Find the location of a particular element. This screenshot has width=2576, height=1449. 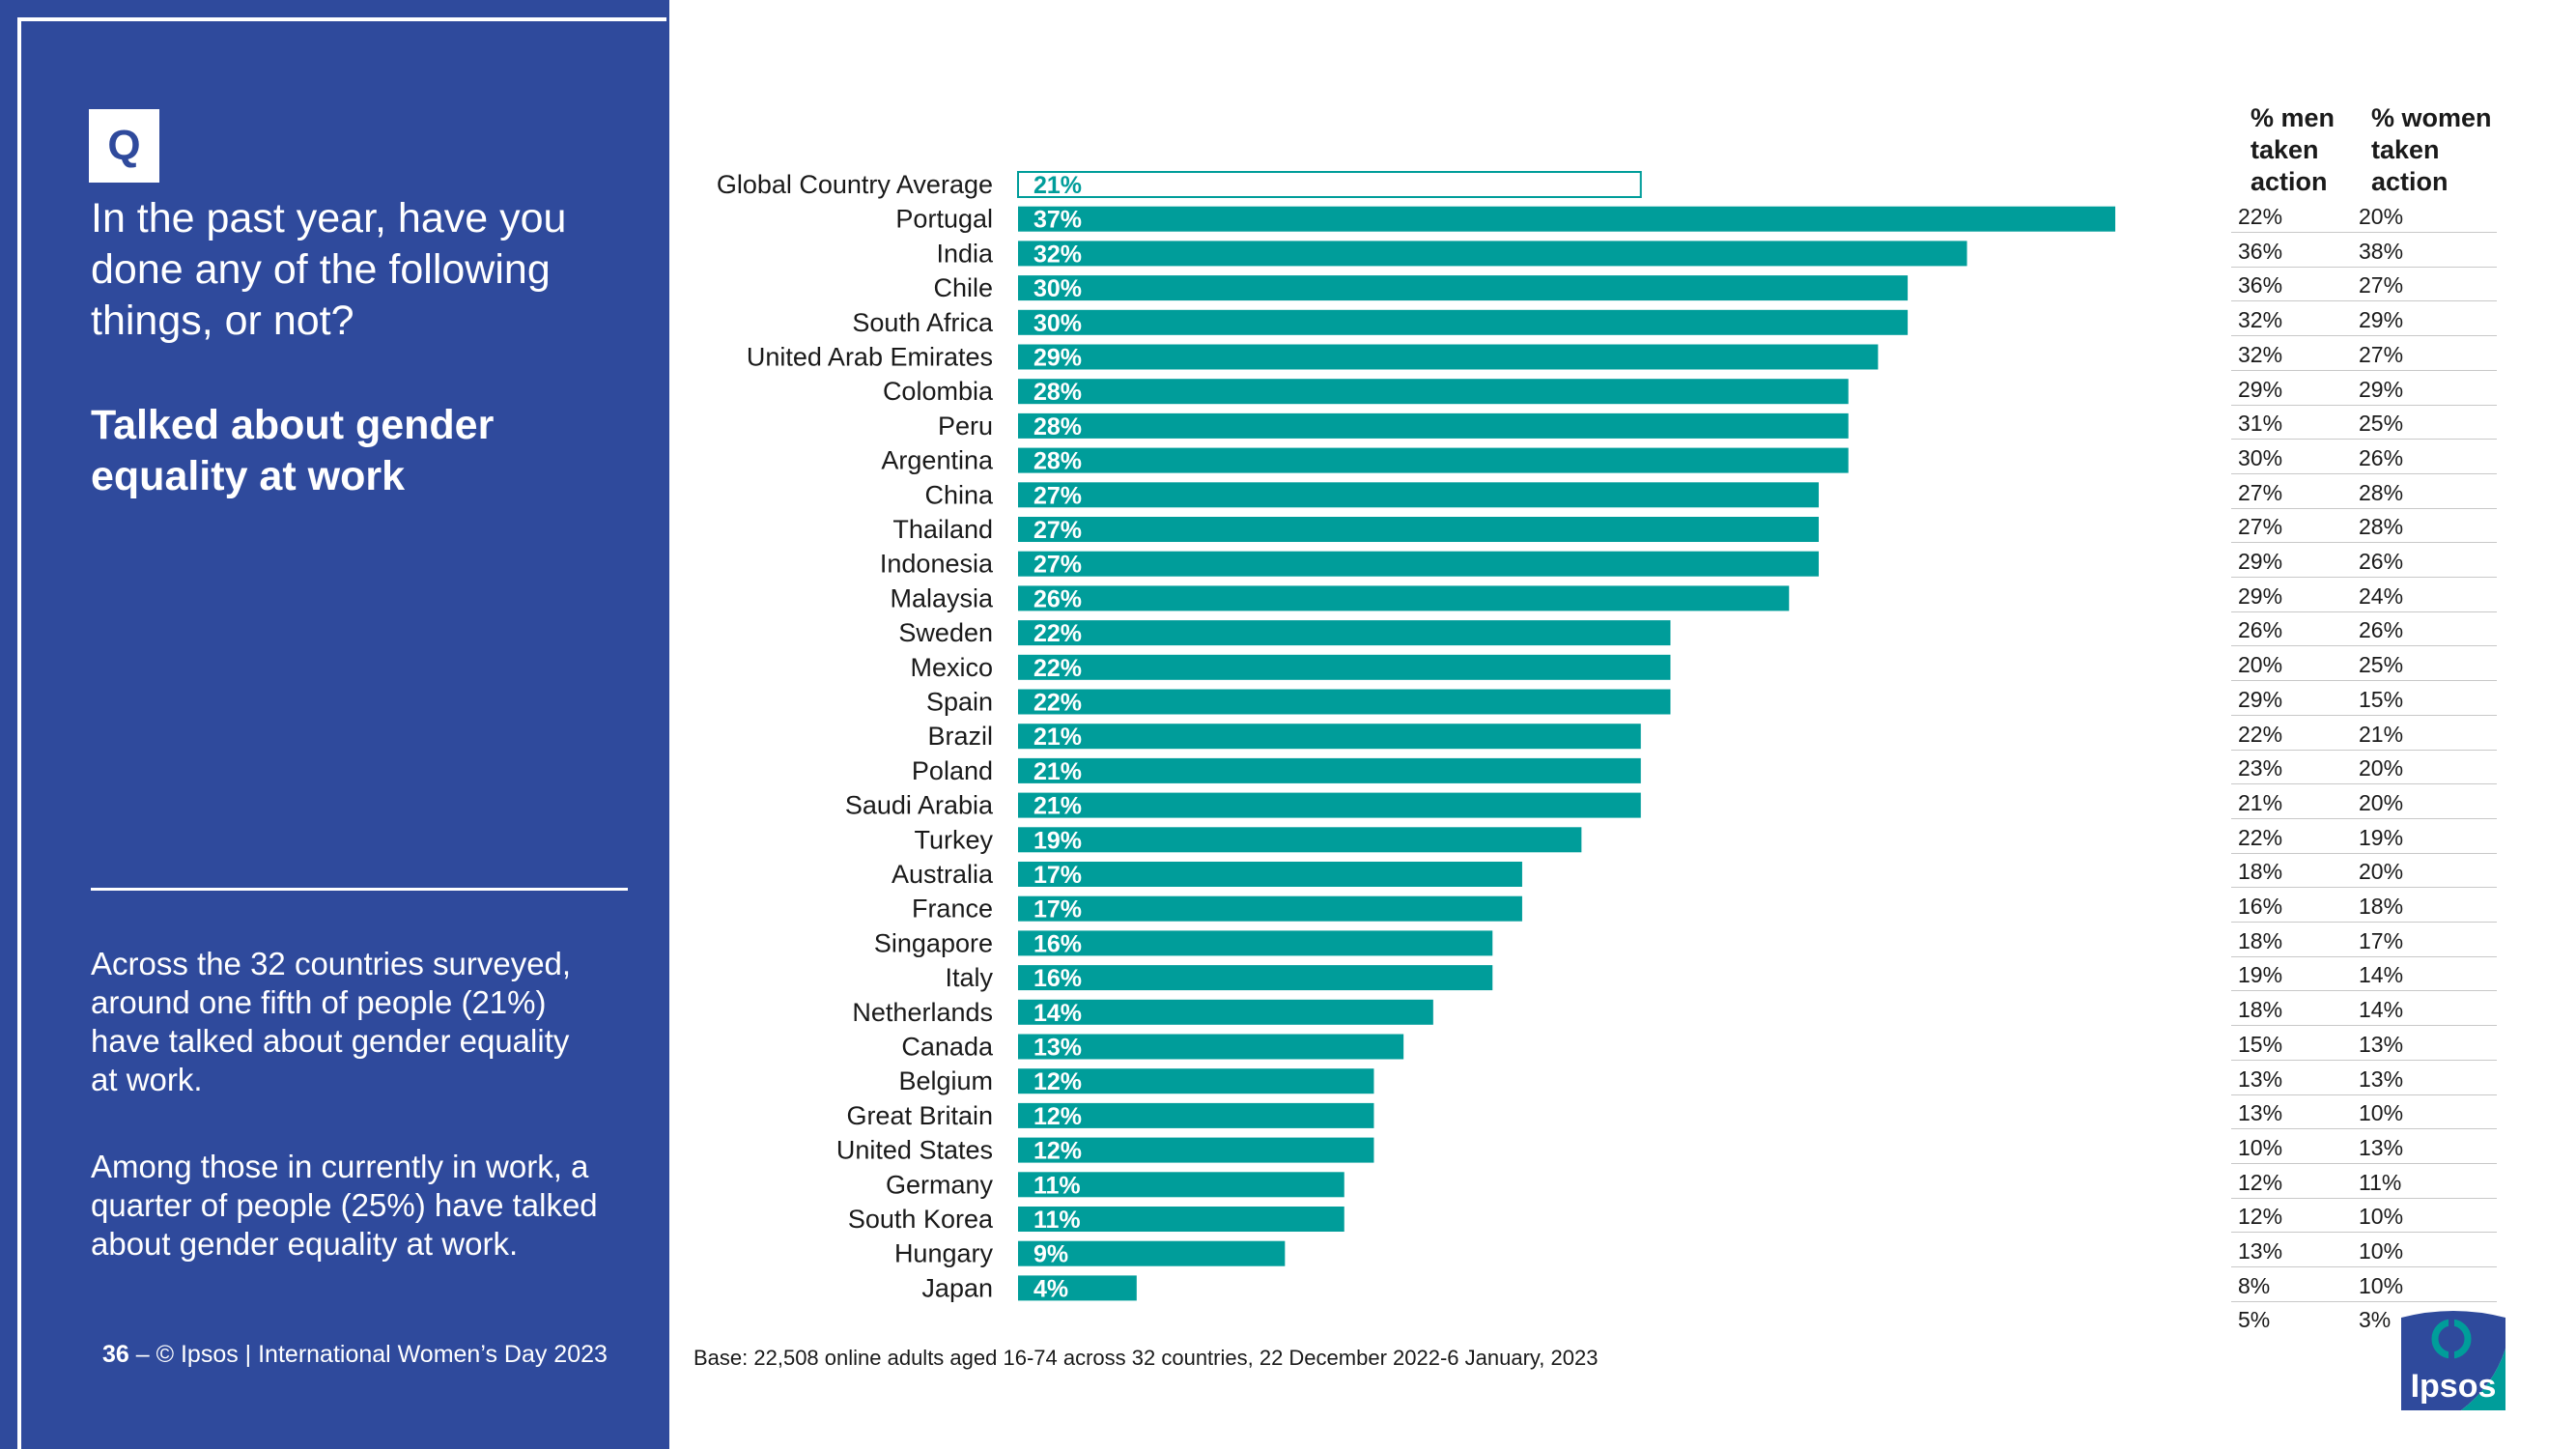

women-value: 24% is located at coordinates (2381, 595).